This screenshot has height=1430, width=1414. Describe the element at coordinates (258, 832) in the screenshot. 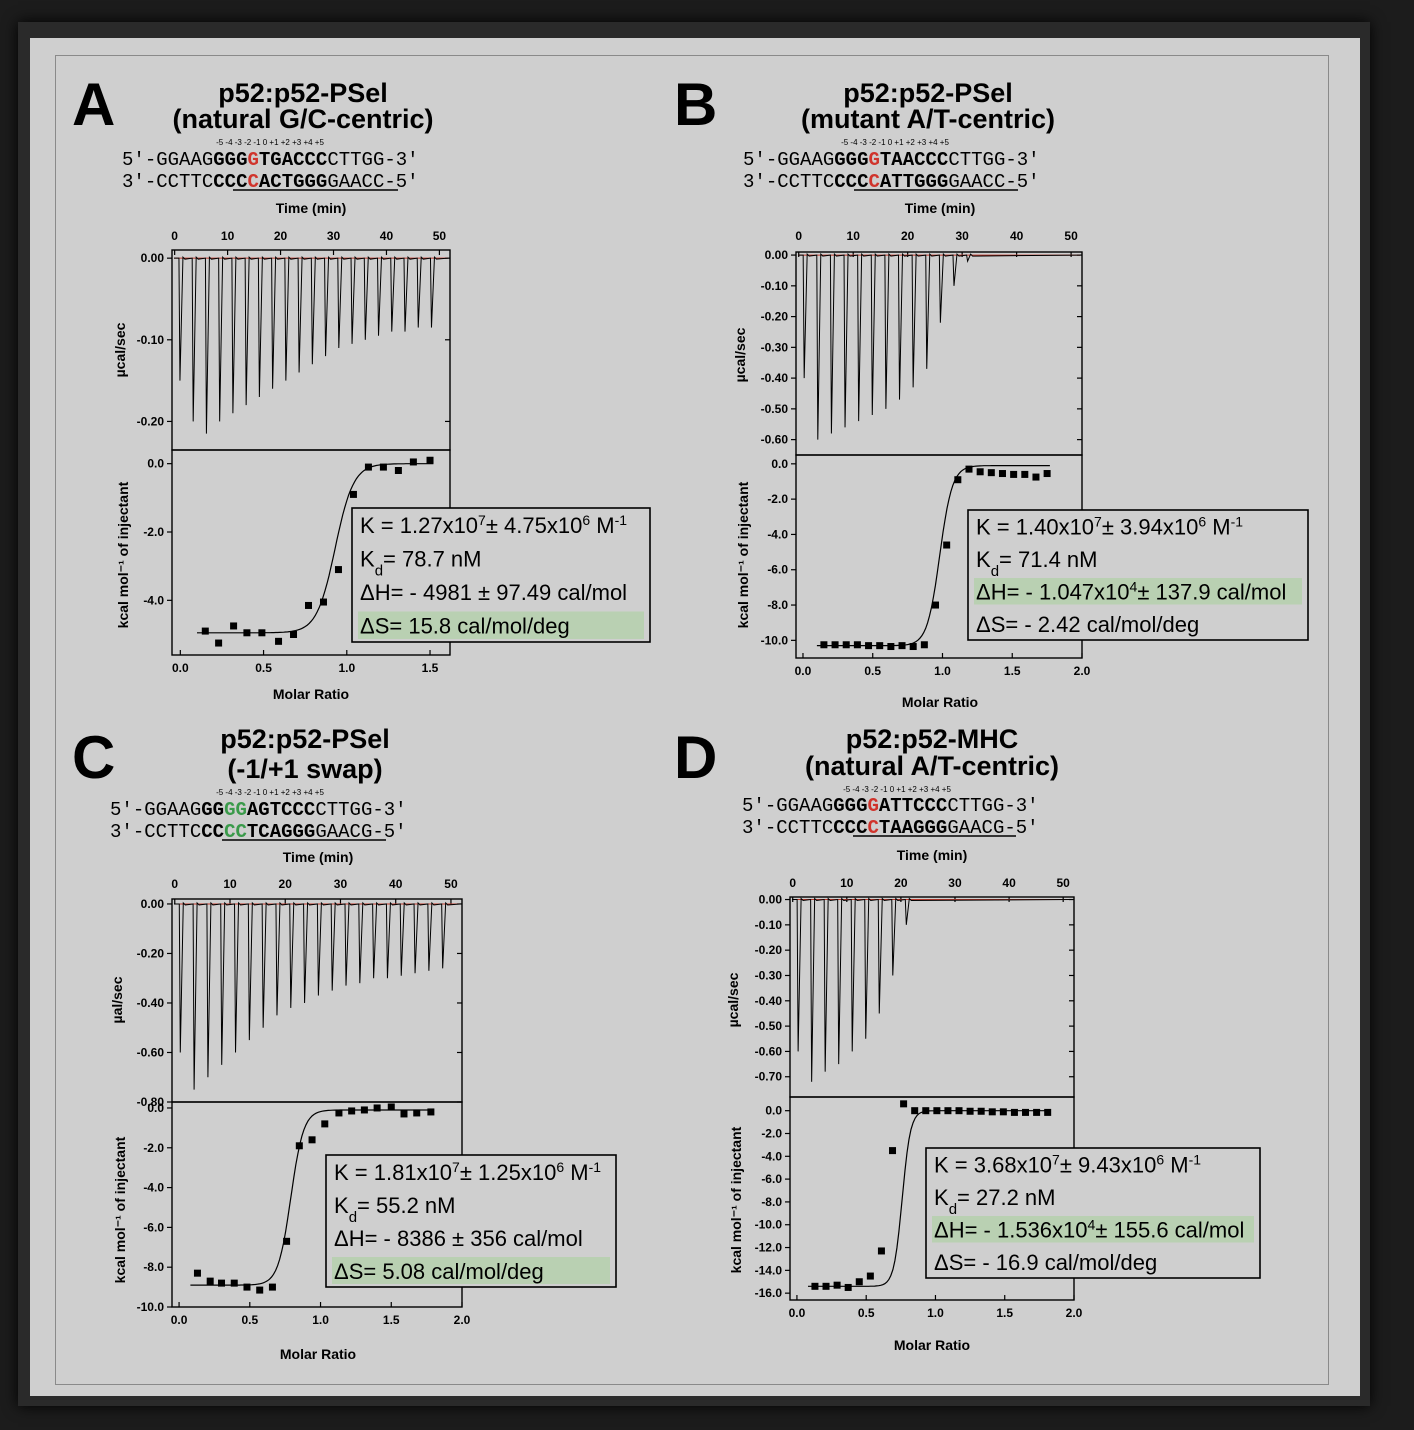

I see `dna-bottom-strand: 3'-CCTTCCCCCTCAGGGGAACG-5'` at that location.